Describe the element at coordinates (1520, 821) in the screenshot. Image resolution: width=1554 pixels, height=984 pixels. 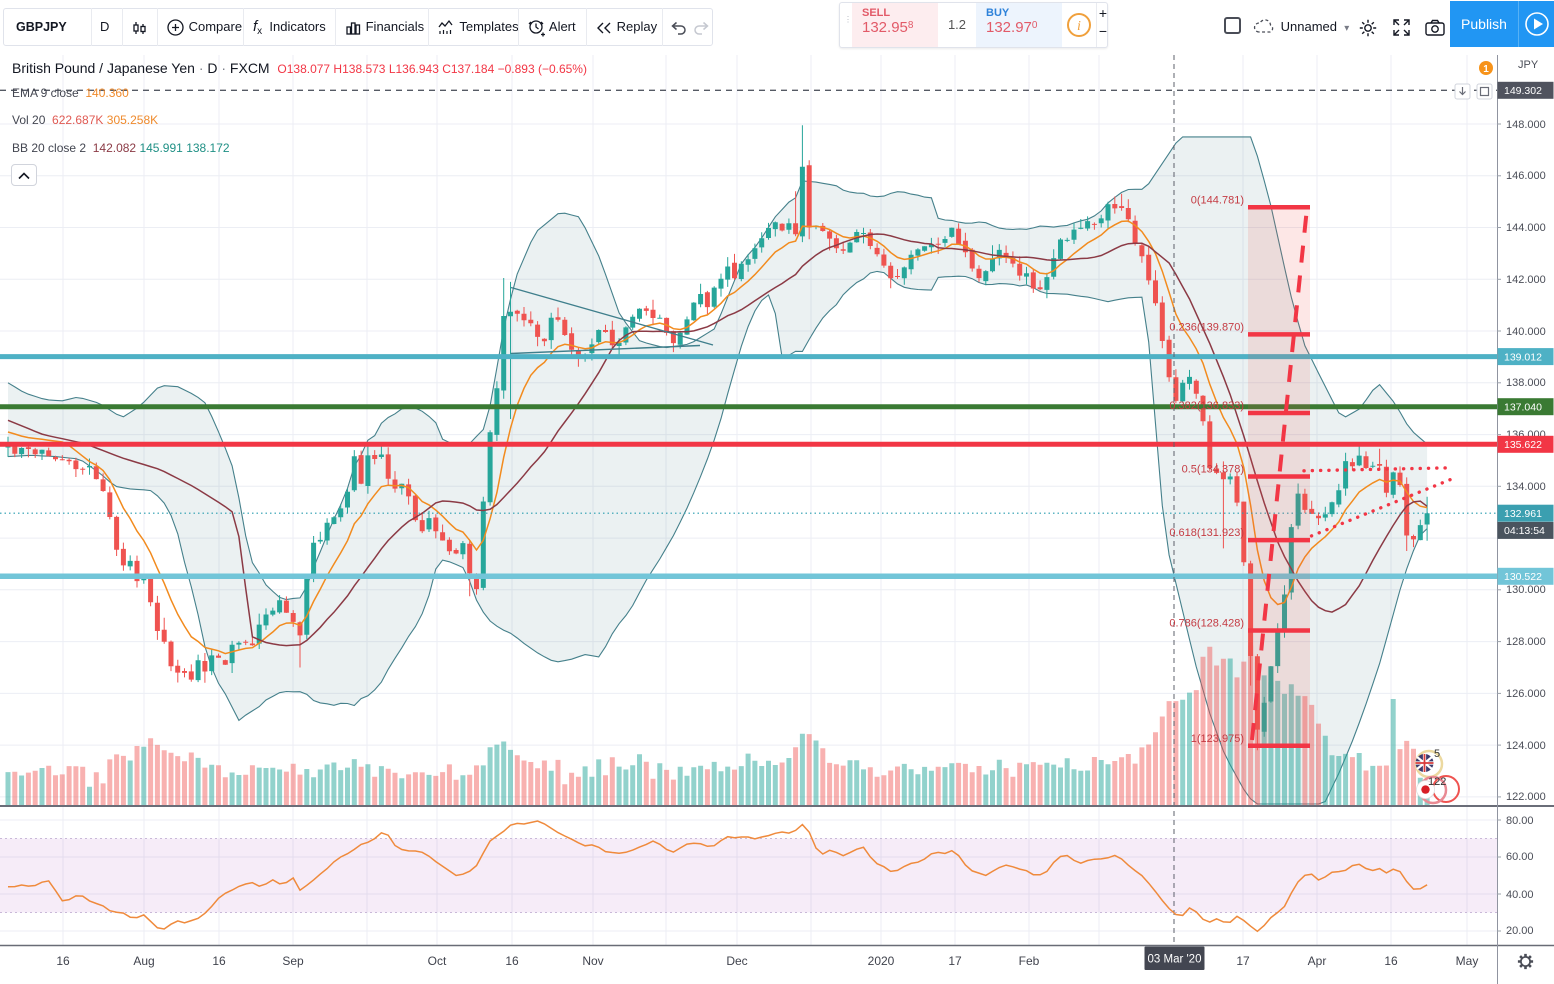
I see `svg-text: 80.00` at that location.